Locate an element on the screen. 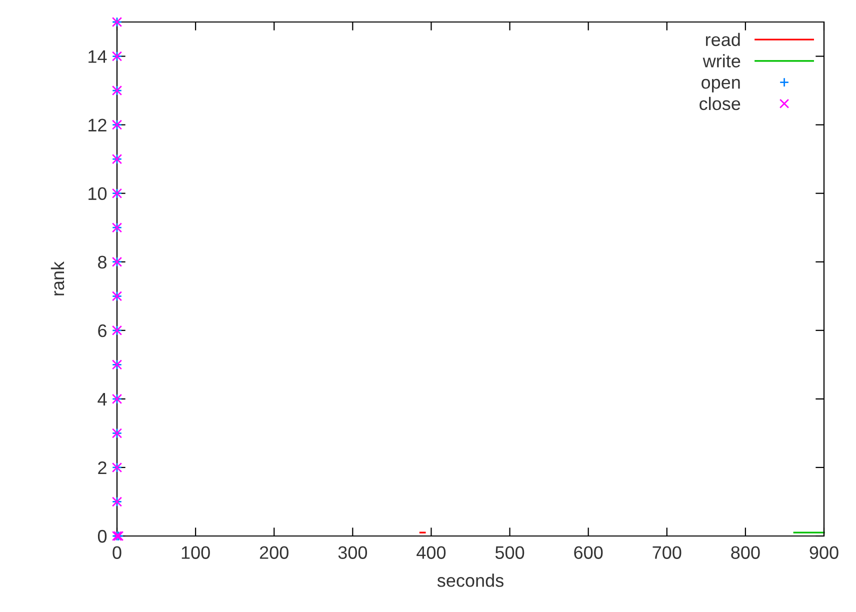 The image size is (856, 612). y-tick-label: 6 is located at coordinates (102, 331).